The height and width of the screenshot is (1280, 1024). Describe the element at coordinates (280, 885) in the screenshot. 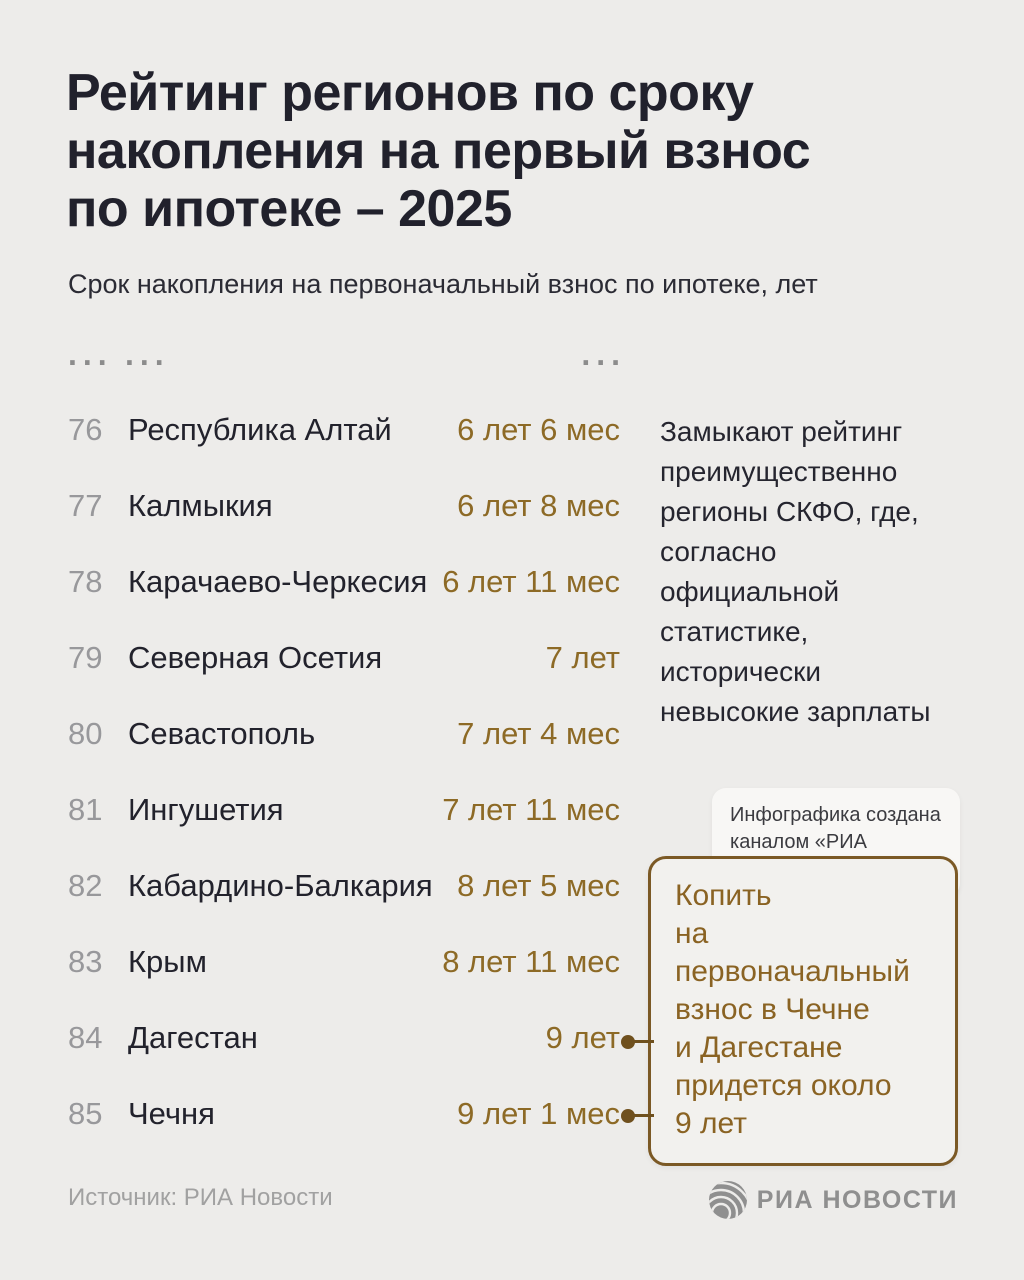

I see `row-region: Кабардино-Балкария` at that location.